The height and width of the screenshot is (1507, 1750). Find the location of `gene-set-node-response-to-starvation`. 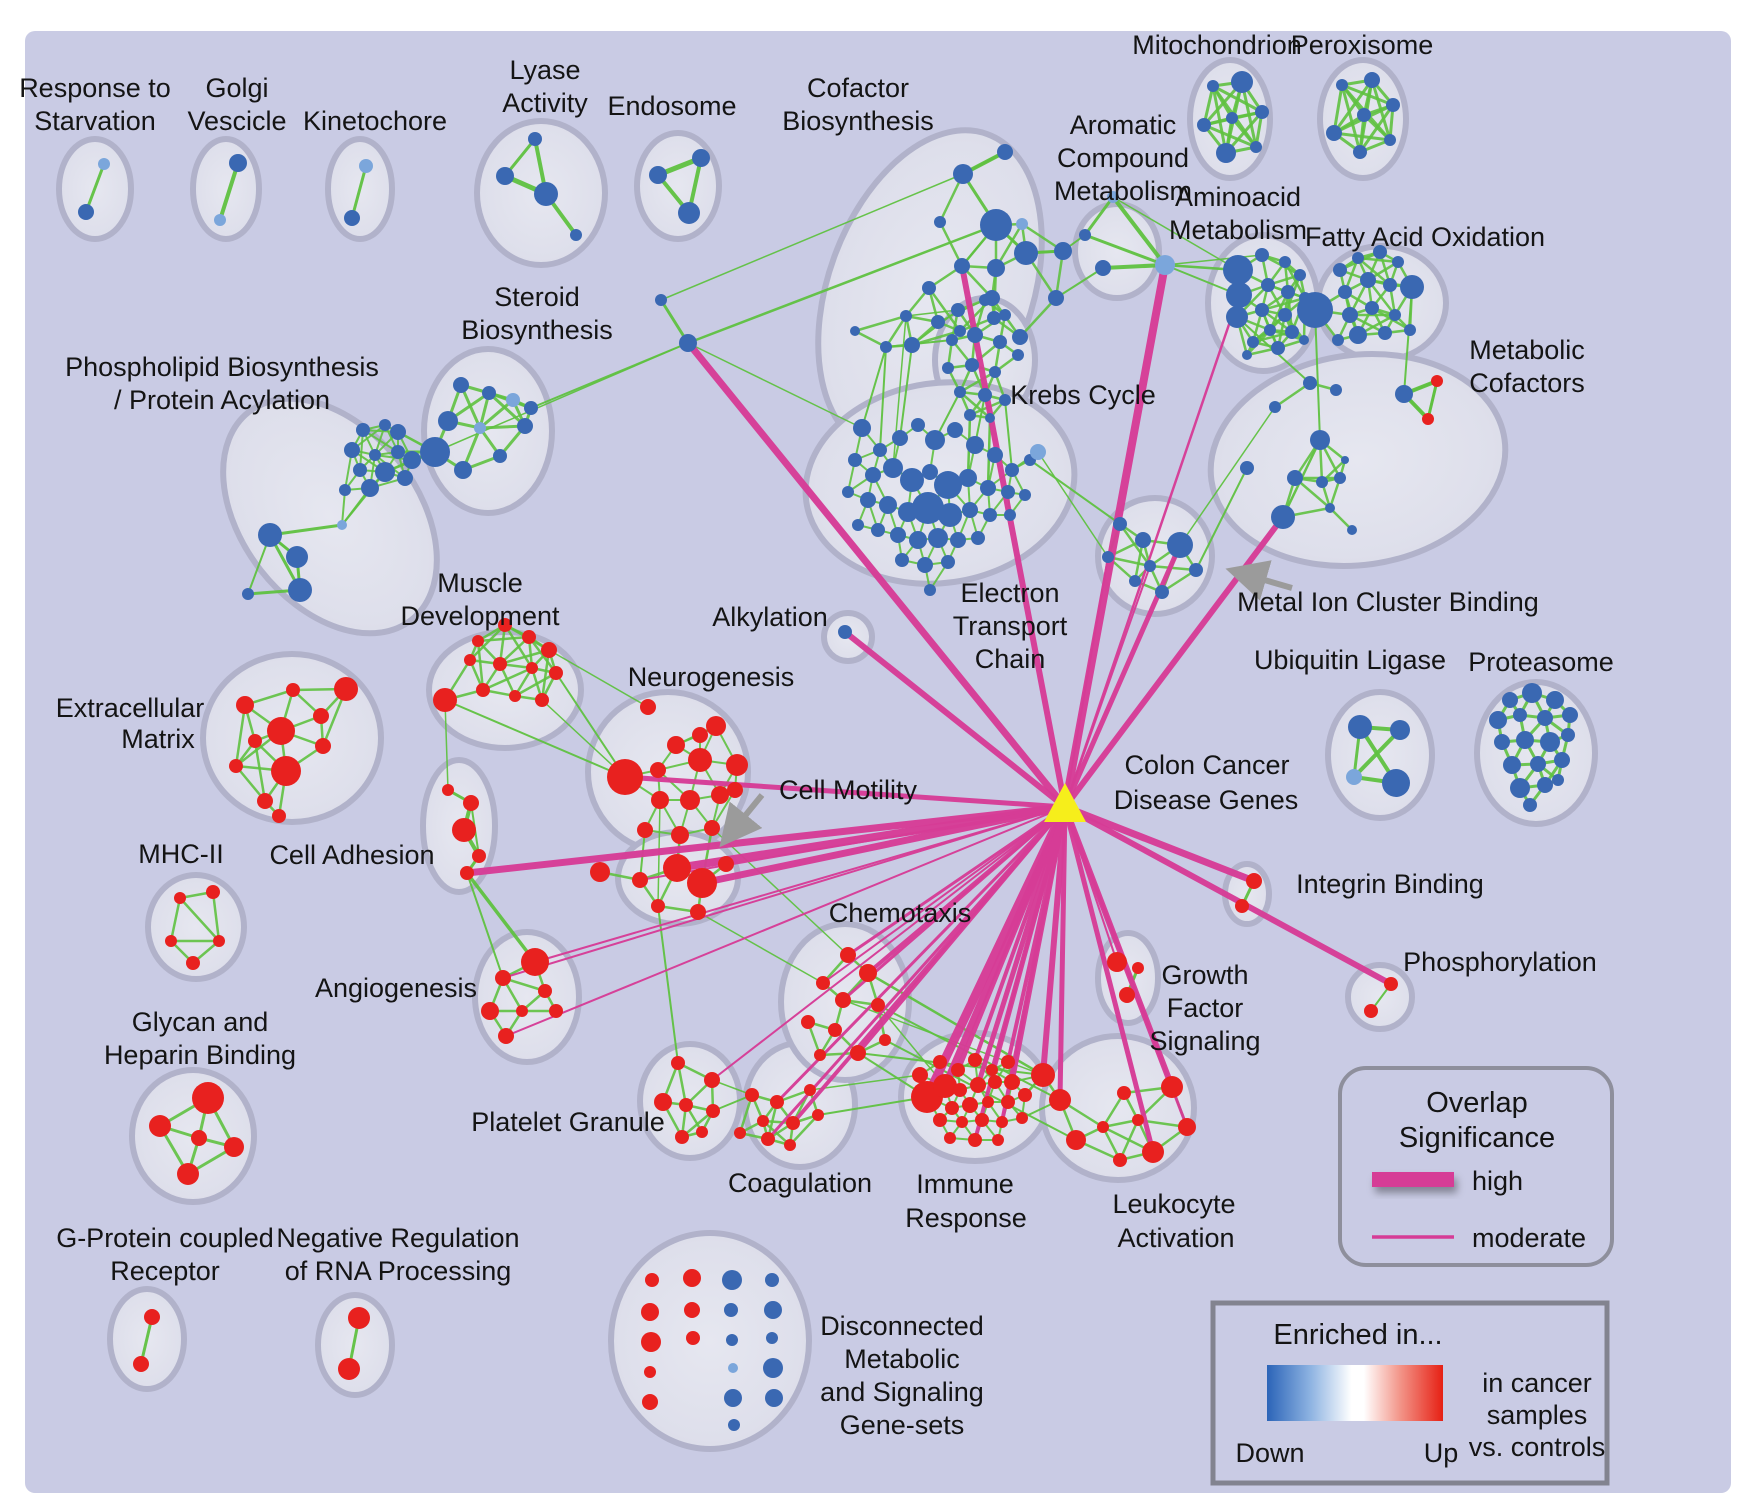

gene-set-node-response-to-starvation is located at coordinates (86, 212).